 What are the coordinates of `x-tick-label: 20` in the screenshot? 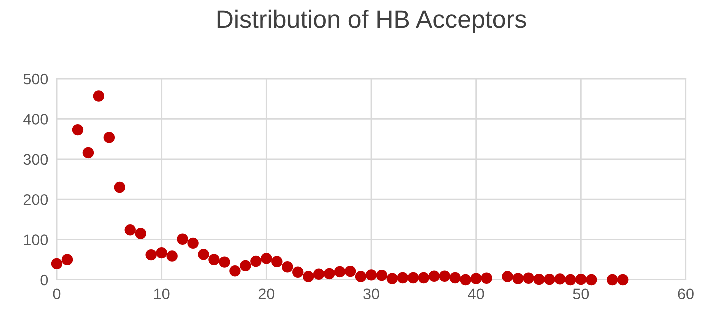 It's located at (266, 294).